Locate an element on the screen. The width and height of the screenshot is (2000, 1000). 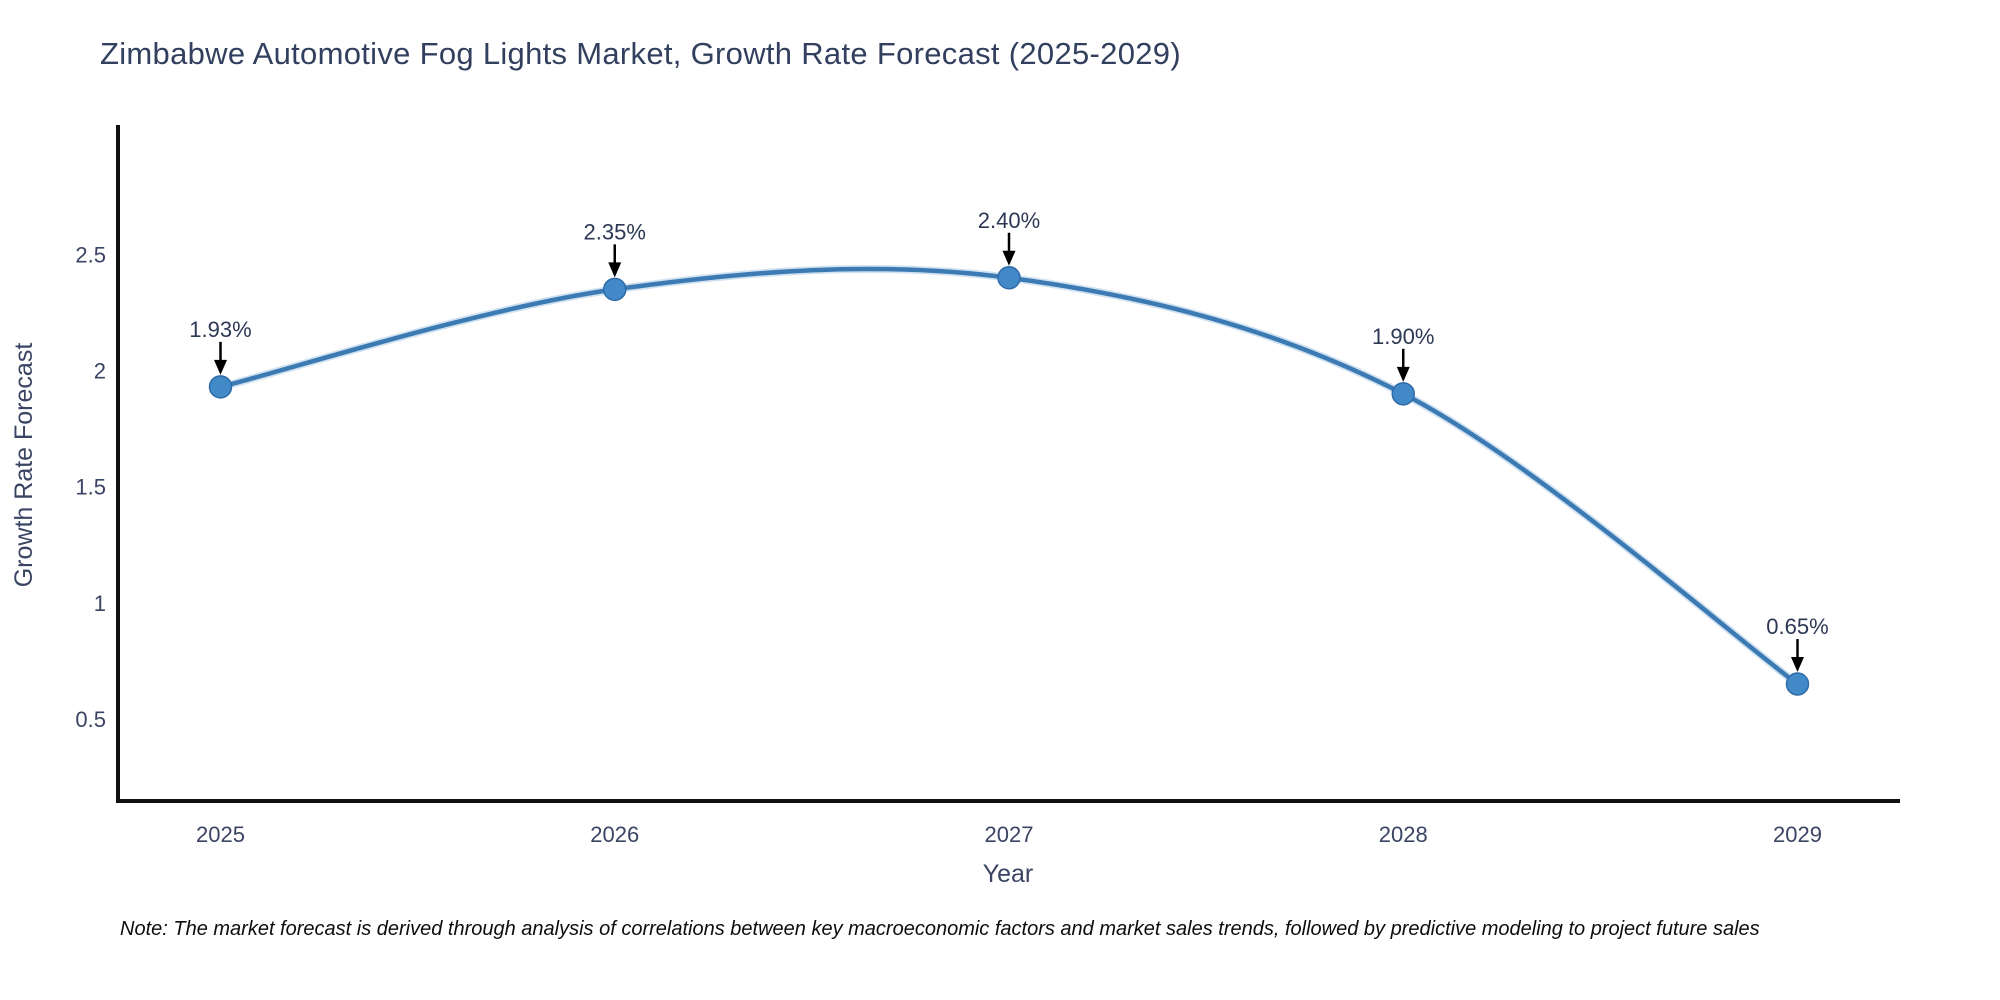
annotation-label: 2.40% is located at coordinates (1009, 220).